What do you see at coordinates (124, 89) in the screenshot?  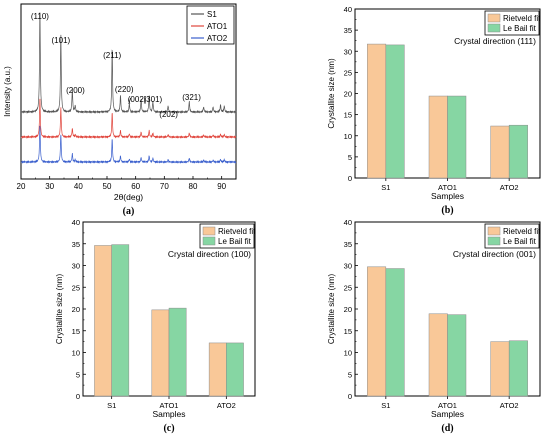 I see `peak-label: (220)` at bounding box center [124, 89].